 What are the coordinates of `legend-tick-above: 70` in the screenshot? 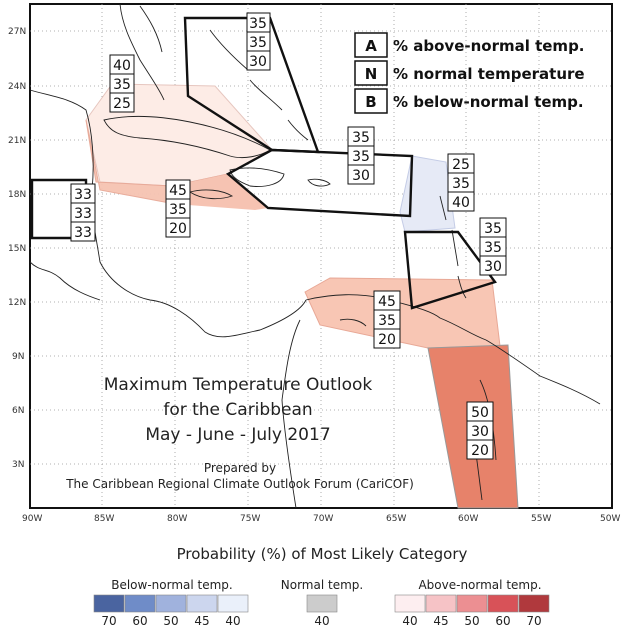 It's located at (533, 621).